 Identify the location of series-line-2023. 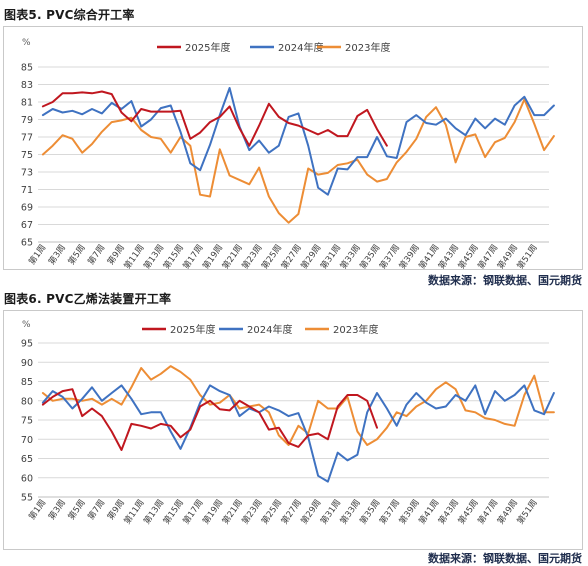
(298, 405).